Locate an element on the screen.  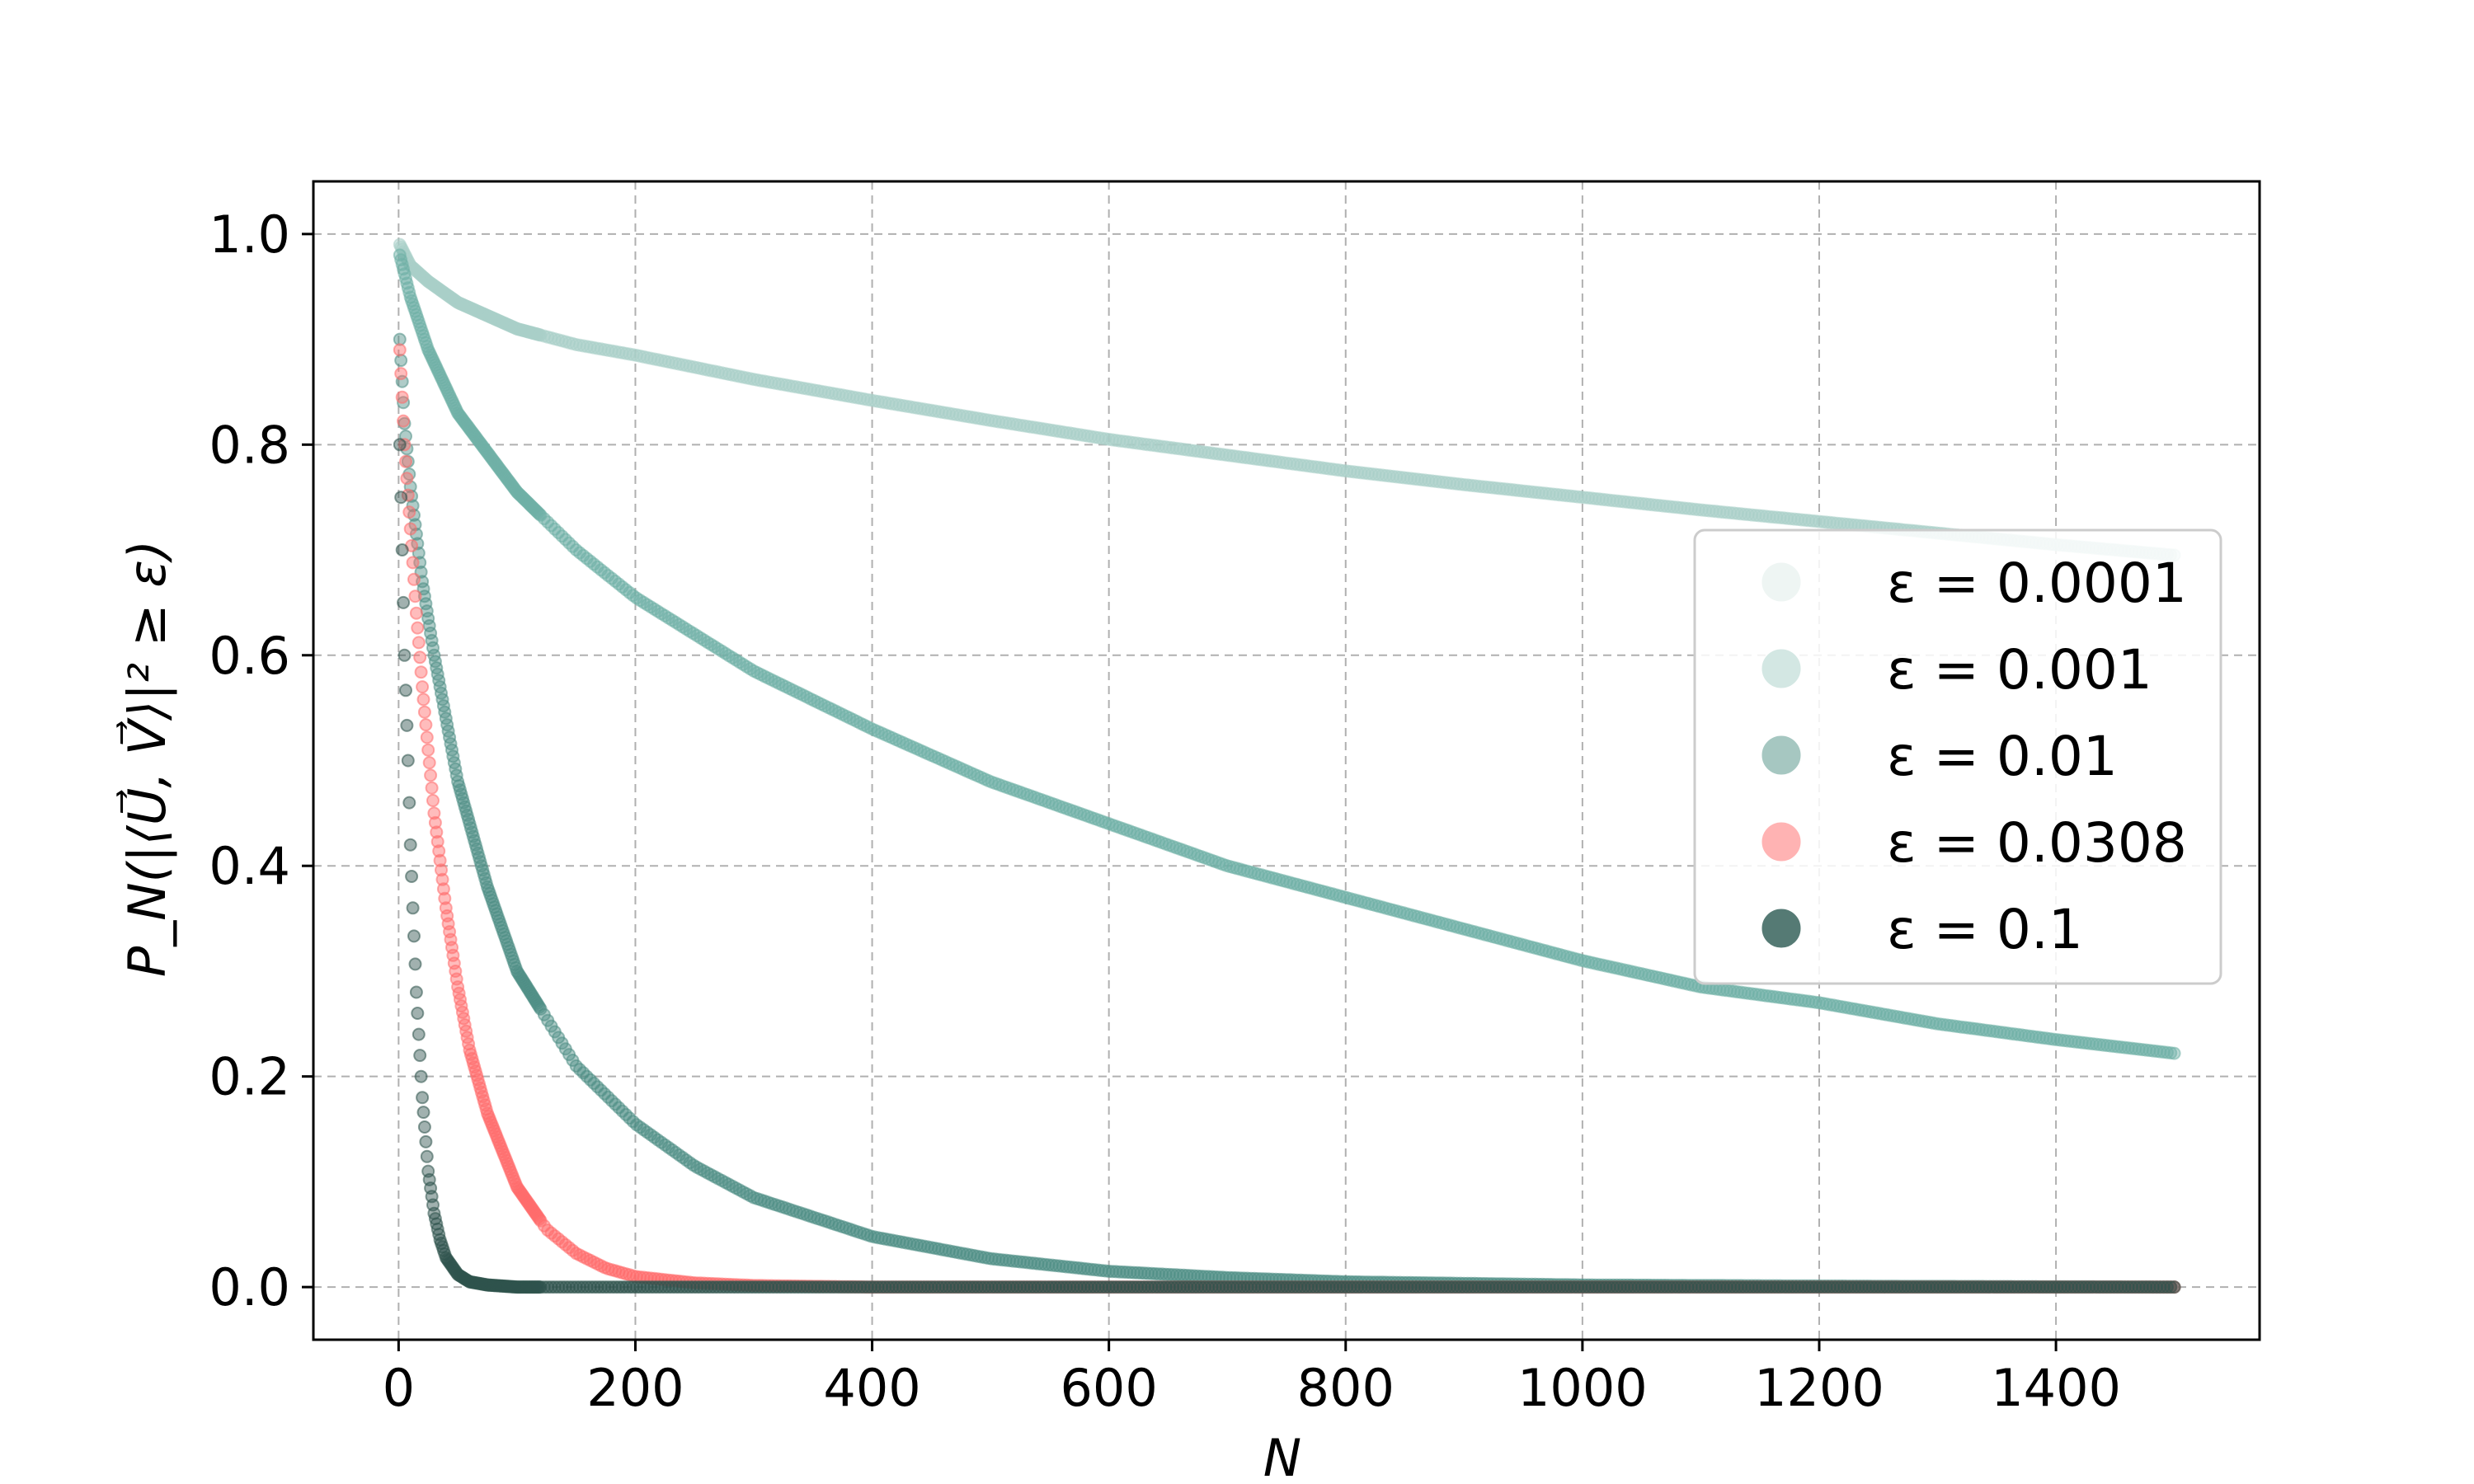
legend-label: ε = 0.01 is located at coordinates (2002, 756).